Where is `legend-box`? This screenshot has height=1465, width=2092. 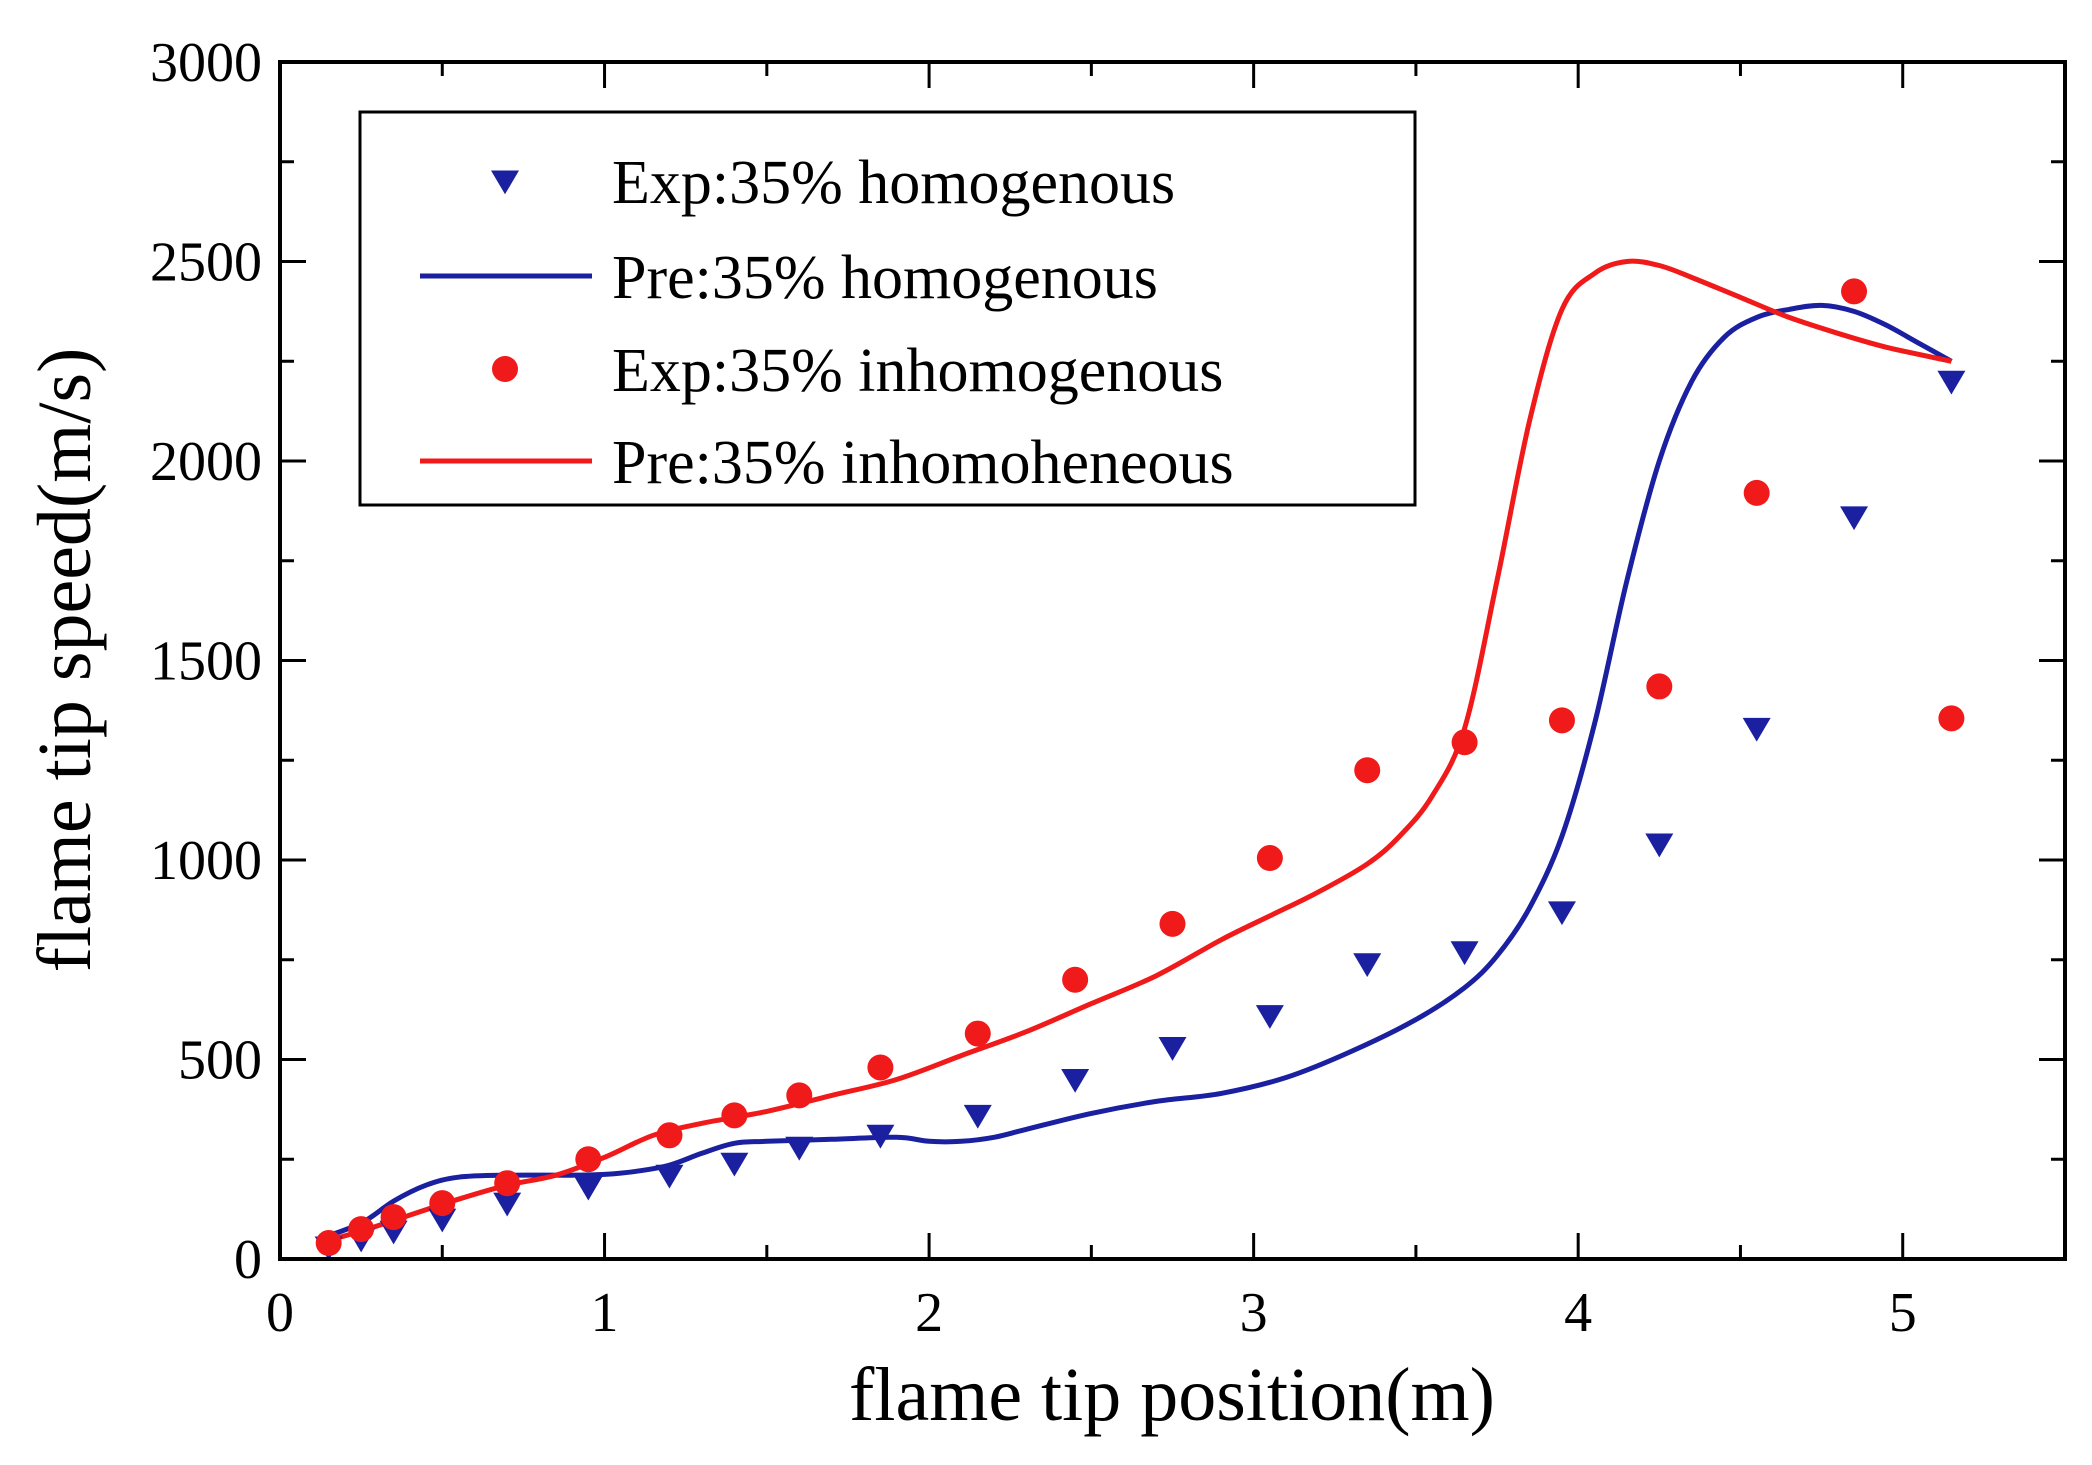 legend-box is located at coordinates (887, 308).